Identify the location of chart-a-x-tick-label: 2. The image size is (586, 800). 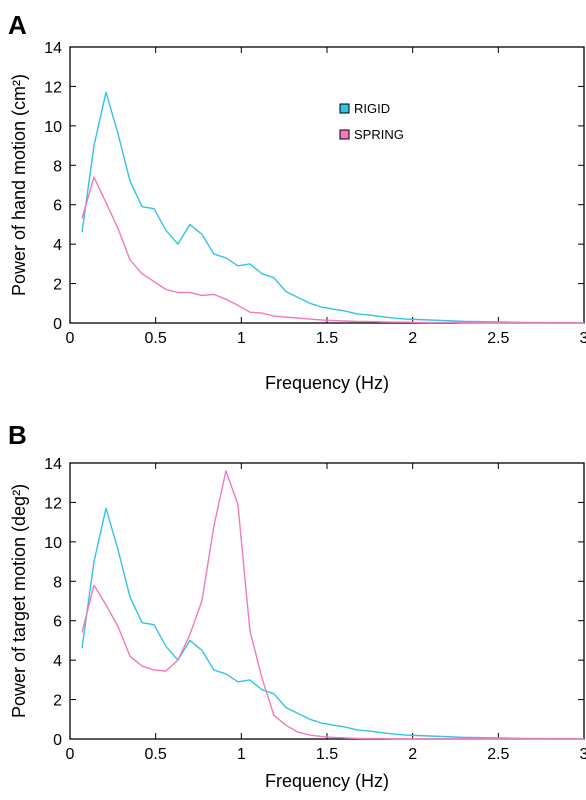
(412, 338).